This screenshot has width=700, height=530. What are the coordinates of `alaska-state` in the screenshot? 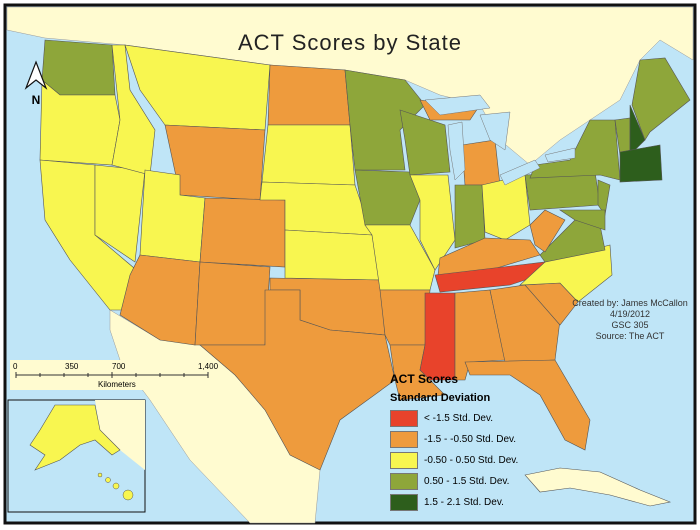 It's located at (75, 437).